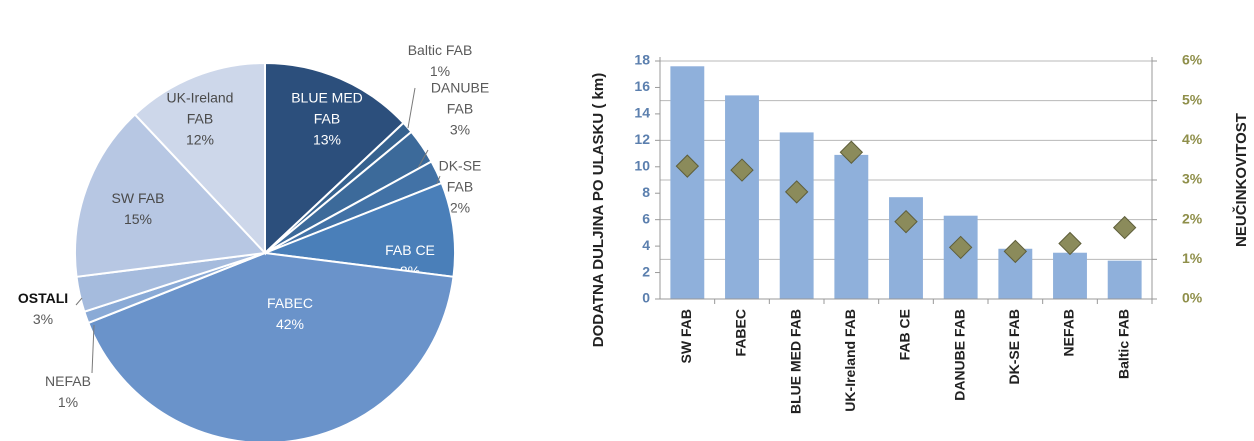 The height and width of the screenshot is (441, 1254). What do you see at coordinates (646, 298) in the screenshot?
I see `y-tick-label: 0` at bounding box center [646, 298].